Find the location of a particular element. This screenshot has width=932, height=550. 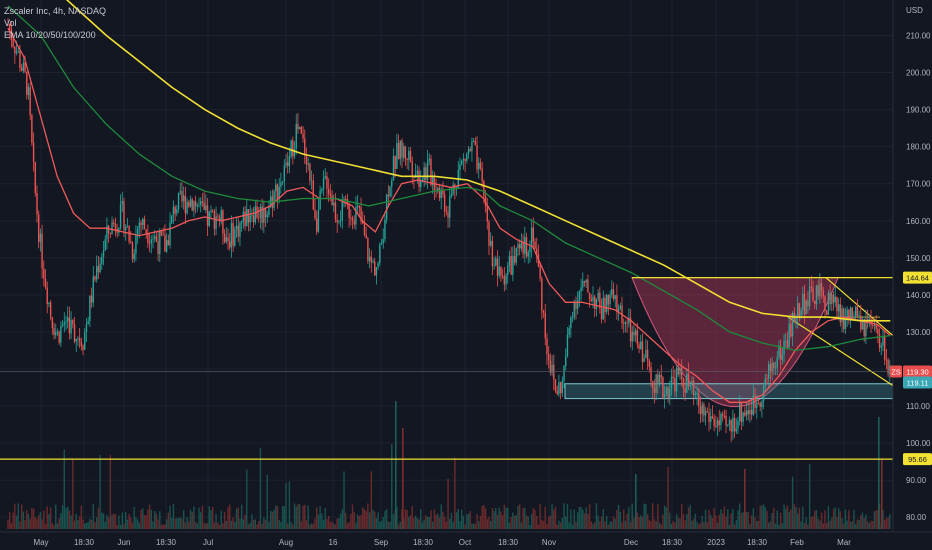

ema-label: EMA 10/20/50/100/200 is located at coordinates (50, 35).